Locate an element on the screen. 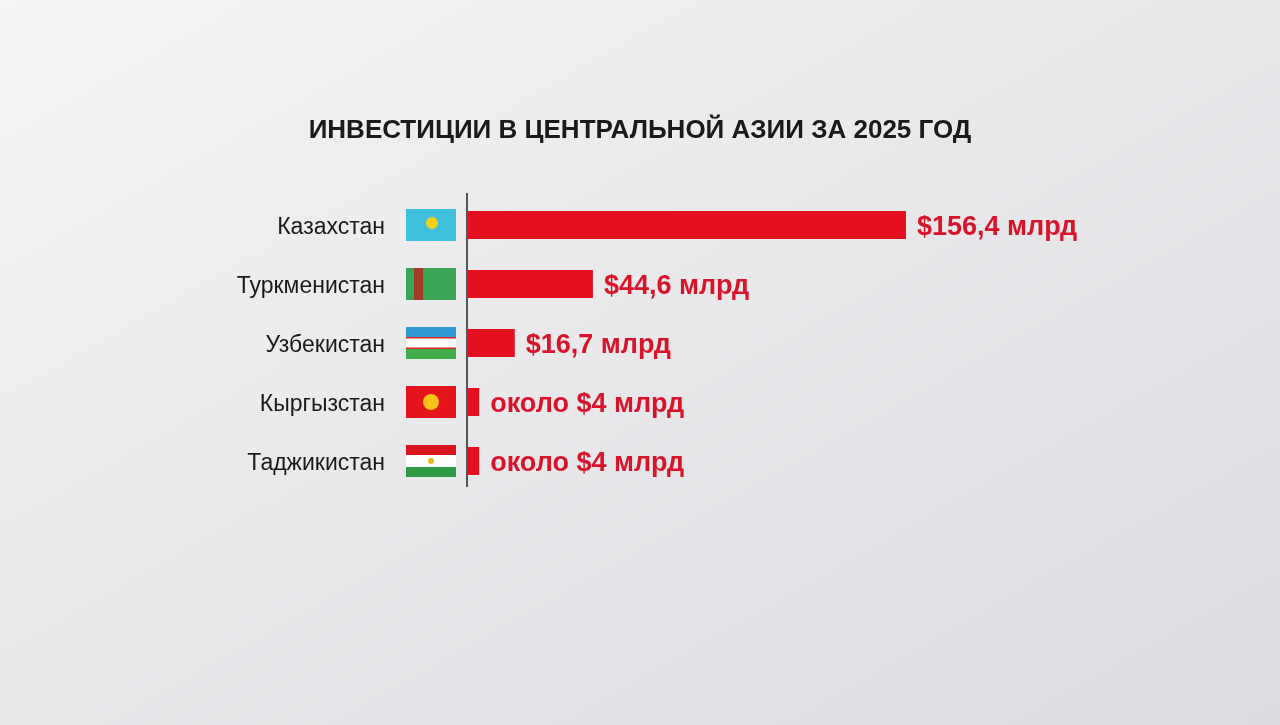 This screenshot has width=1280, height=725. y-tick-label: Узбекистан is located at coordinates (325, 344).